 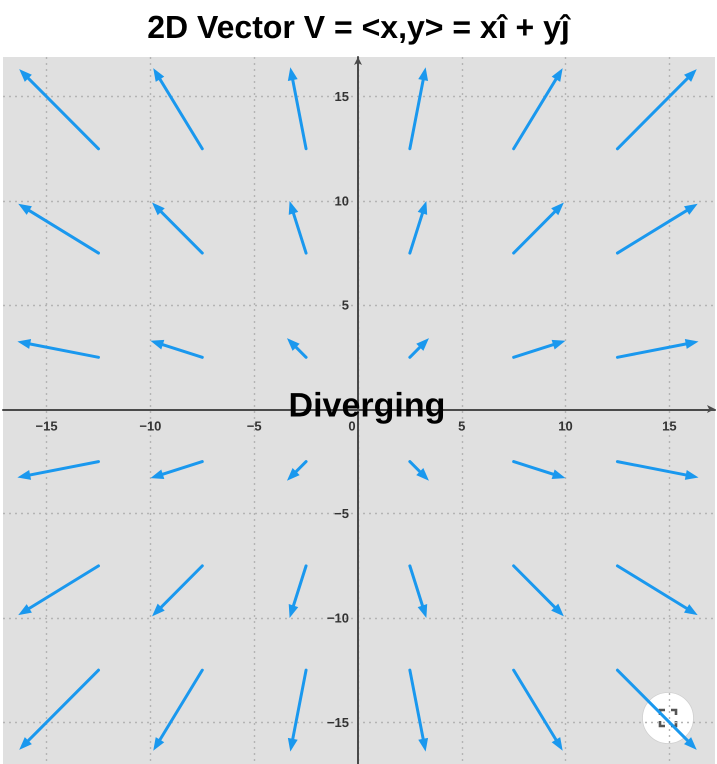 I want to click on chart-title: 2D Vector V = <x,y> = xî + yĵ, so click(x=359, y=27).